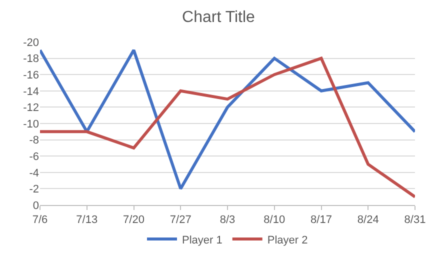 The height and width of the screenshot is (265, 437). I want to click on x-tick-label: 8/31, so click(415, 220).